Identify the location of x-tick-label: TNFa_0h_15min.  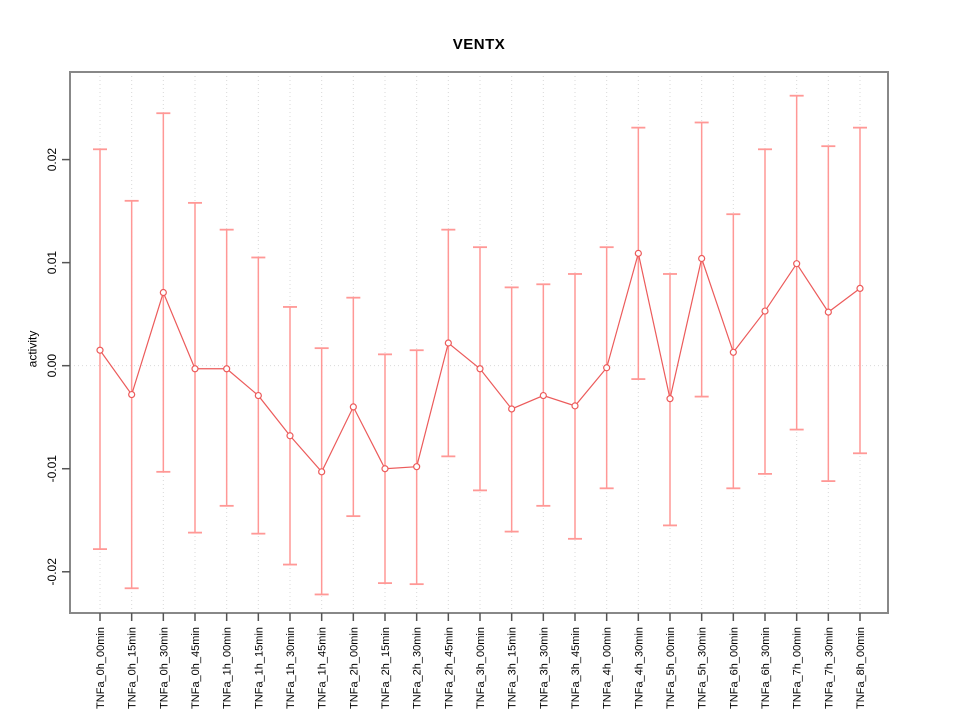
(133, 668).